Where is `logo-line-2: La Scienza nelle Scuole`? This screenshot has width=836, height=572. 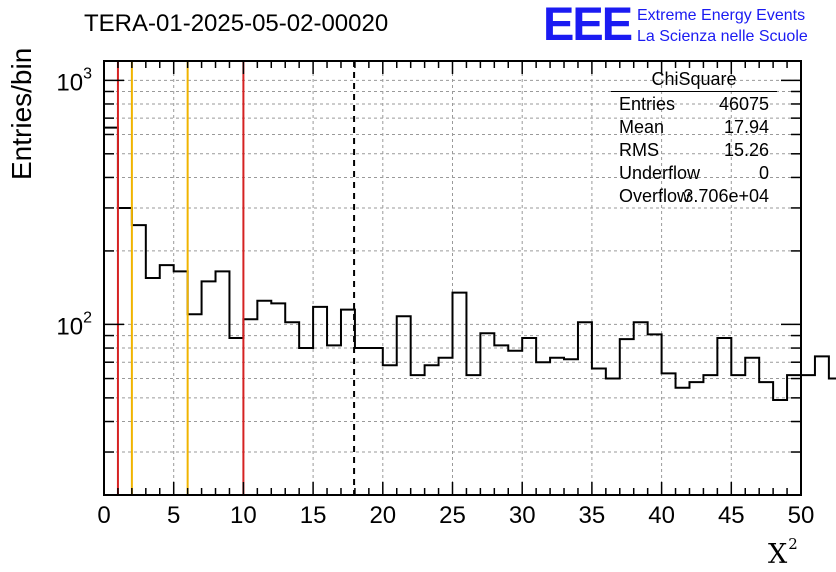
logo-line-2: La Scienza nelle Scuole is located at coordinates (722, 36).